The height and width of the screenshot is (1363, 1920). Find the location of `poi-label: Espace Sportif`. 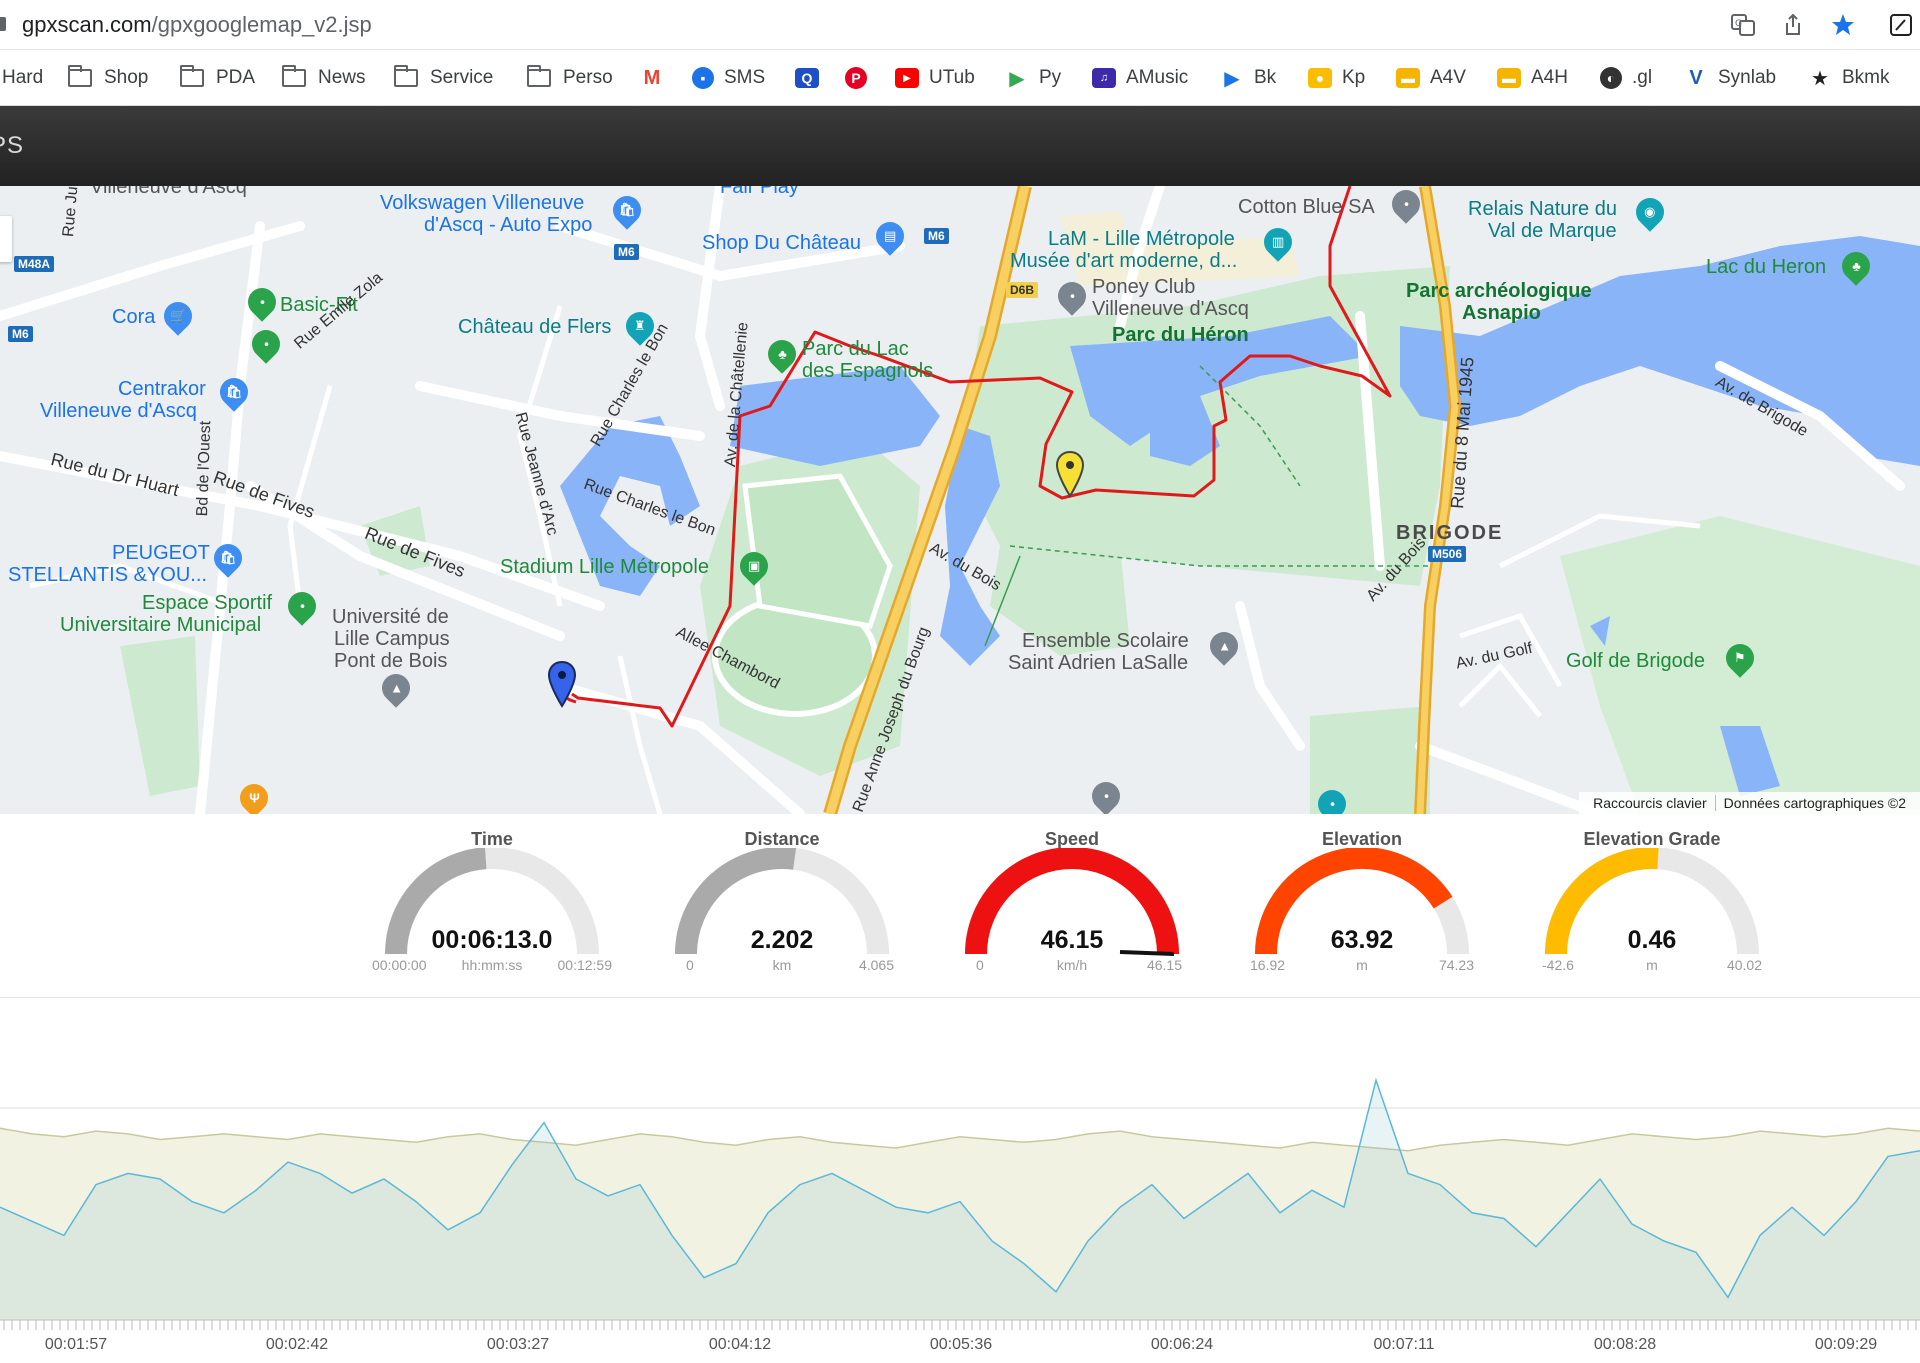

poi-label: Espace Sportif is located at coordinates (207, 603).